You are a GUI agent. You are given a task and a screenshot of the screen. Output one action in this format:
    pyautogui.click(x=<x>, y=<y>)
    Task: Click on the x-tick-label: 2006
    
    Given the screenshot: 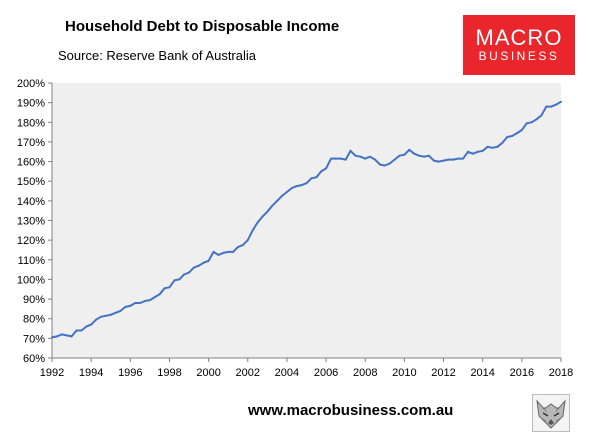 What is the action you would take?
    pyautogui.click(x=326, y=373)
    